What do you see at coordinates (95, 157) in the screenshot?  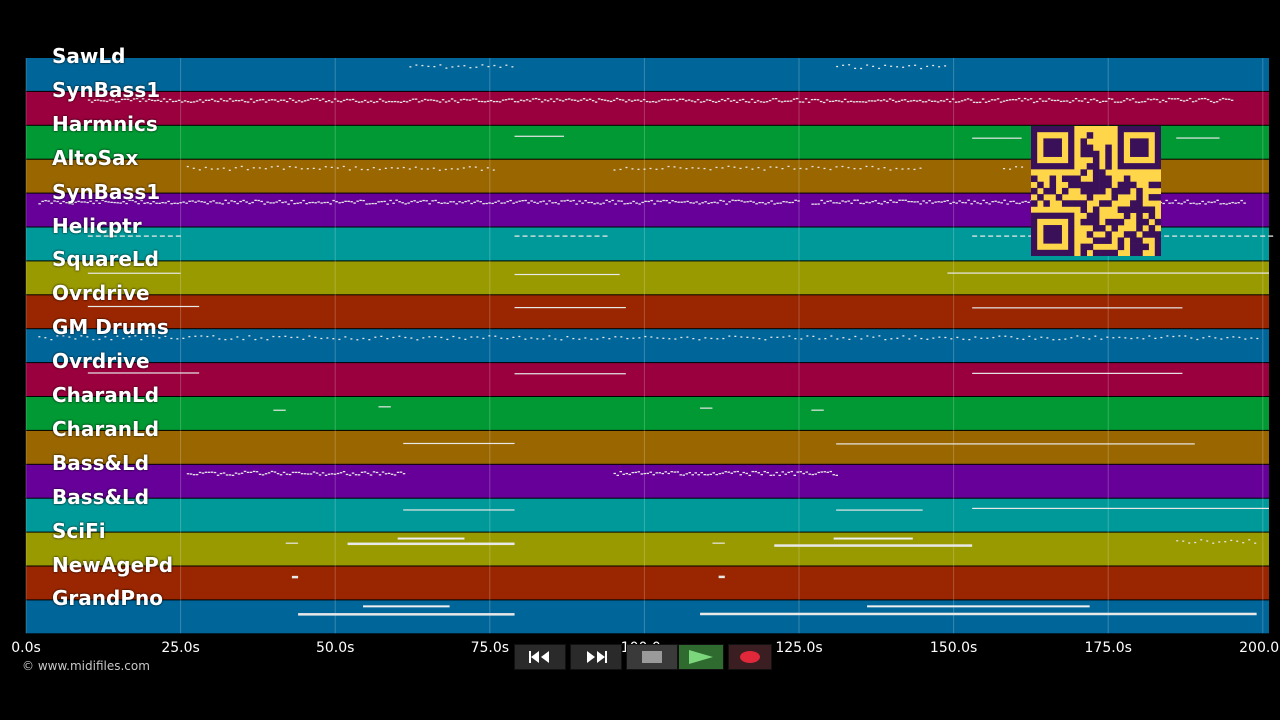 I see `track-label: AltoSax` at bounding box center [95, 157].